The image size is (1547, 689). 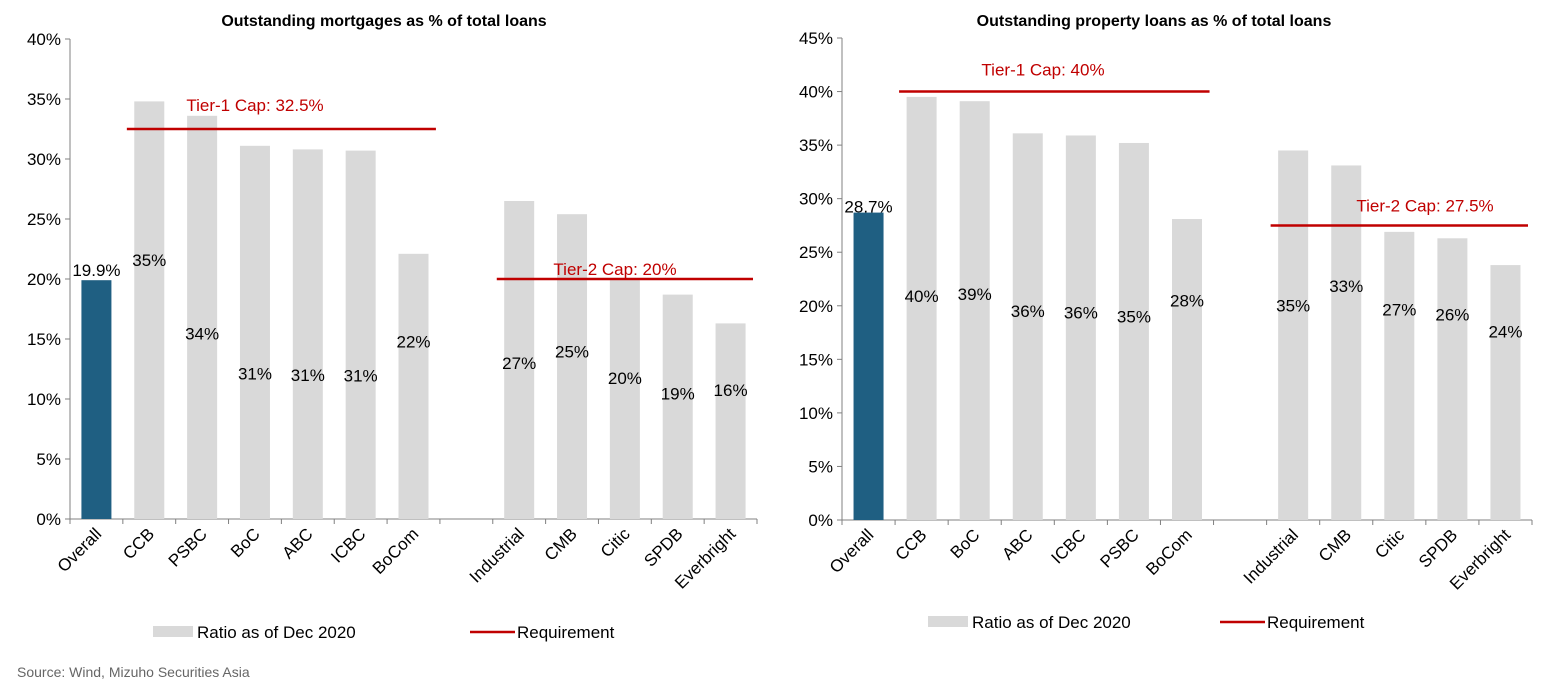 I want to click on data-label: 39%, so click(x=975, y=294).